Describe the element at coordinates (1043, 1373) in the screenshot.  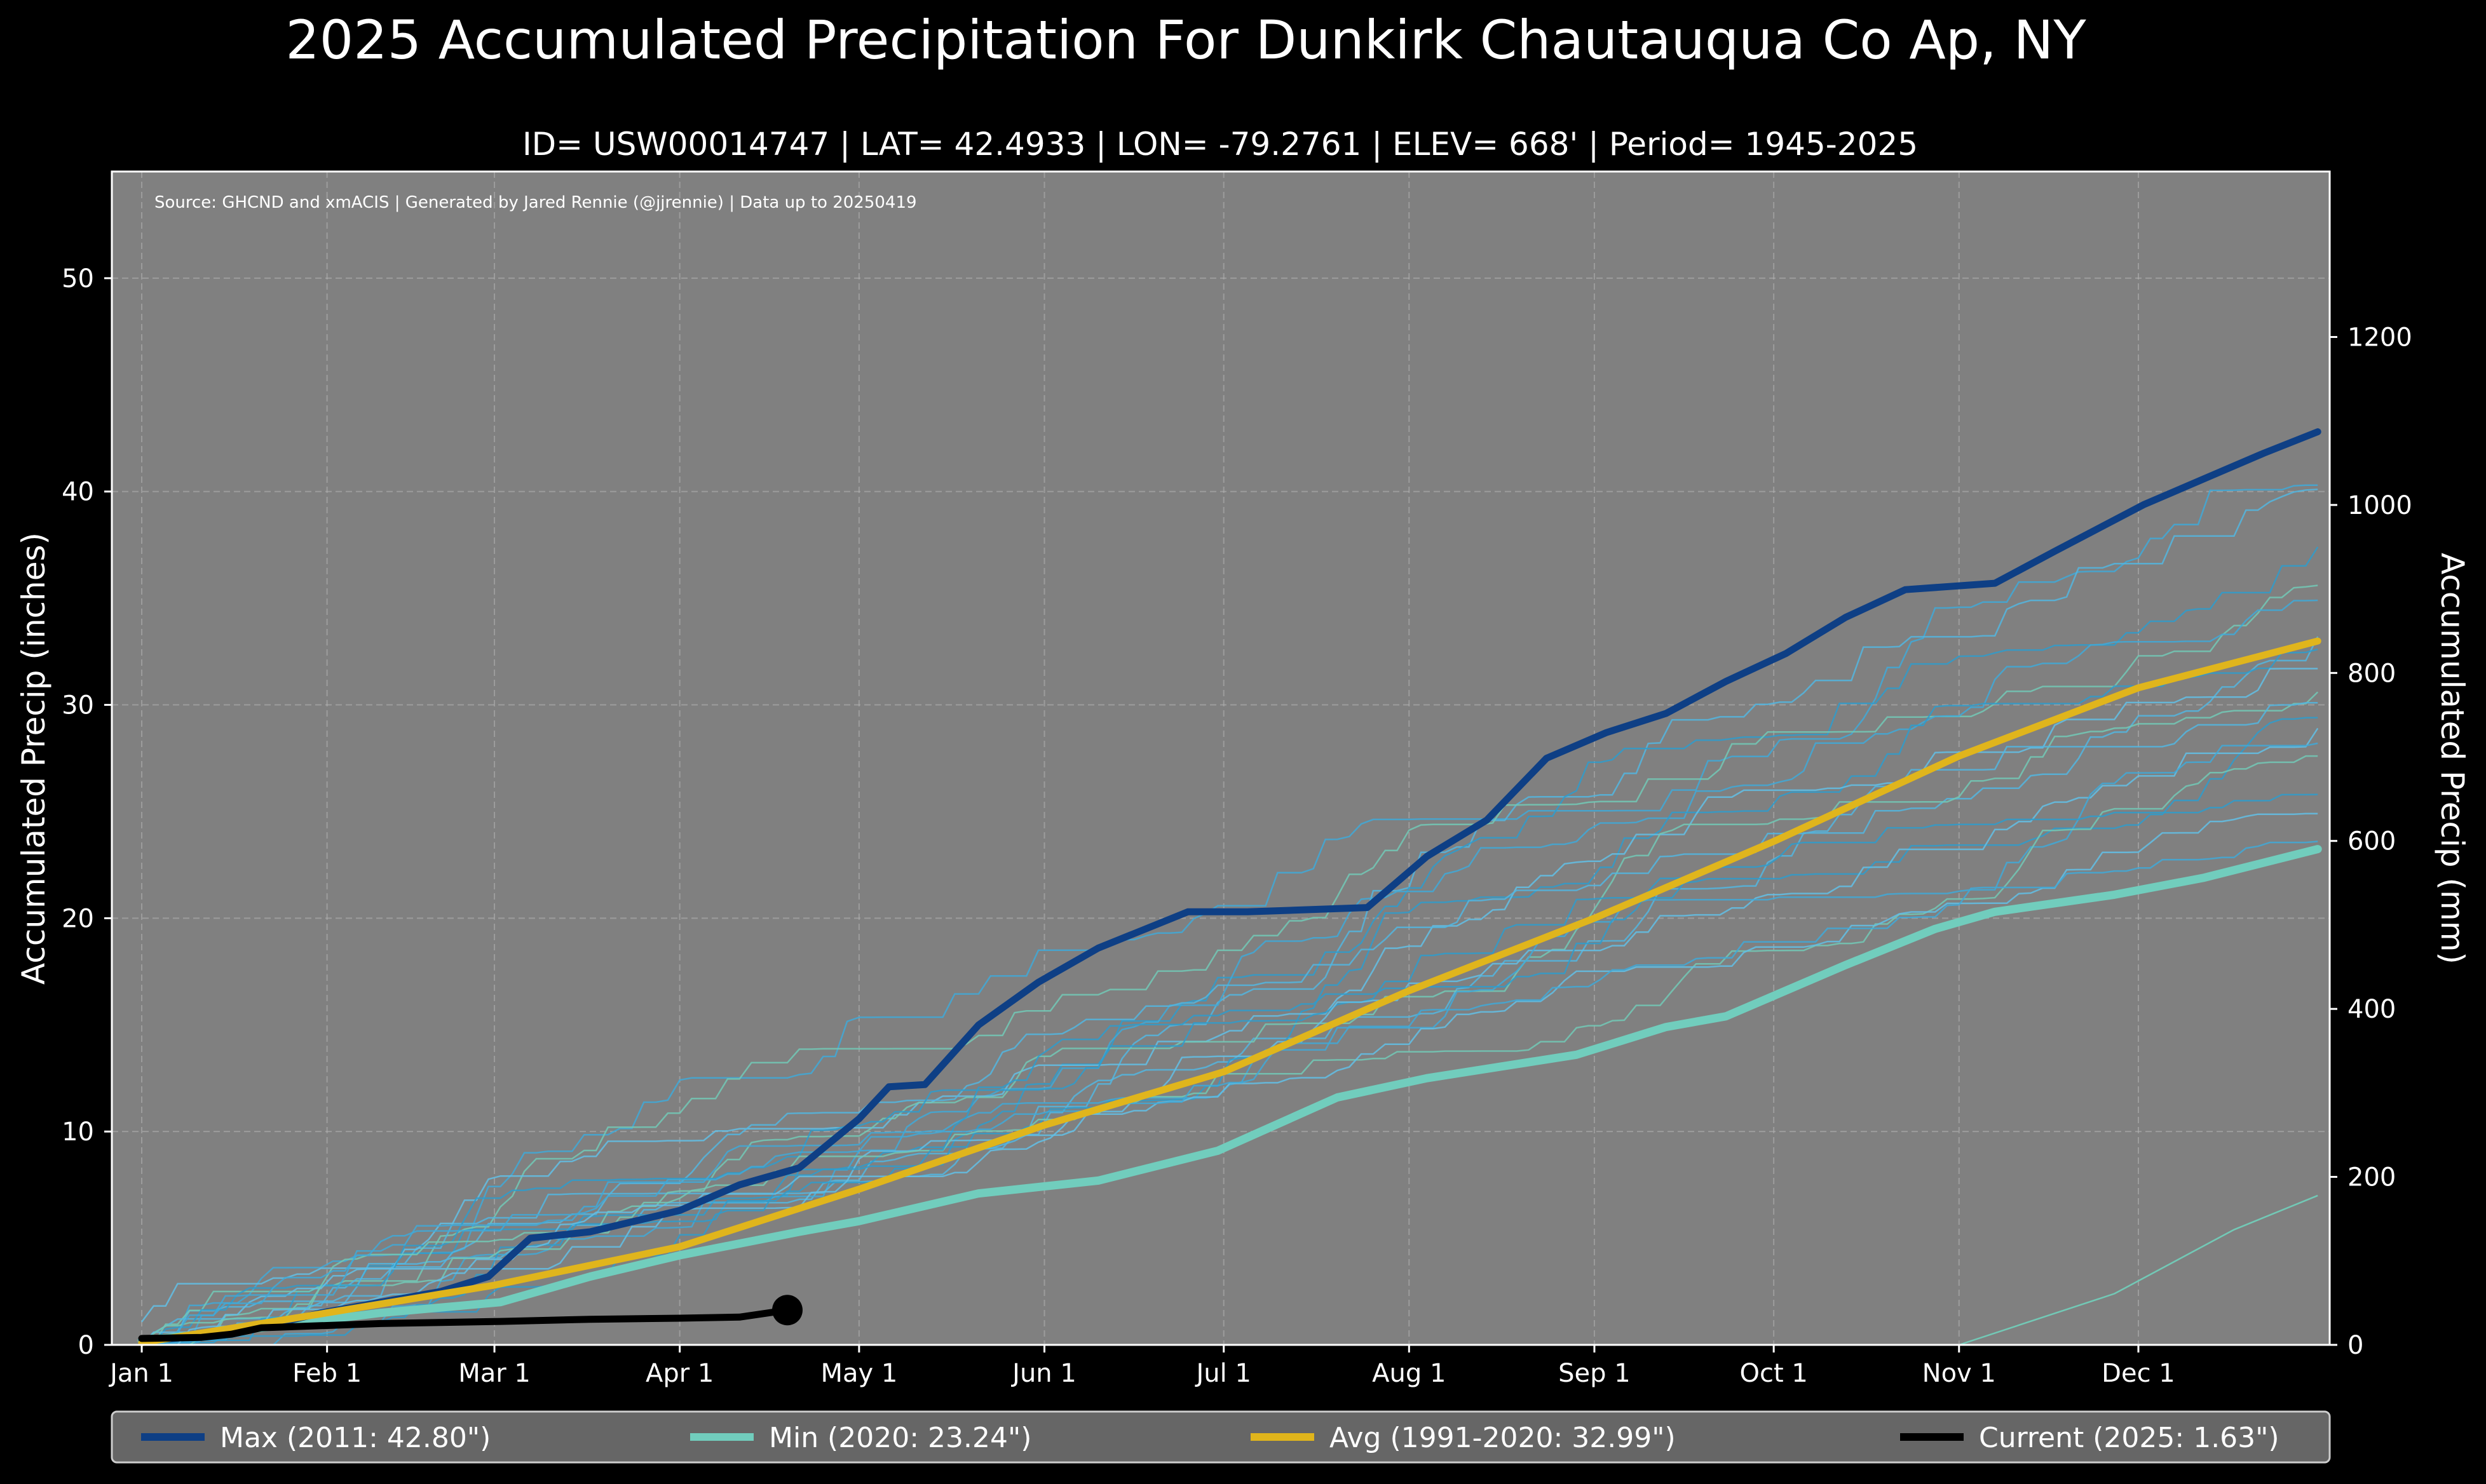
I see `x-tick-label: Jun 1` at that location.